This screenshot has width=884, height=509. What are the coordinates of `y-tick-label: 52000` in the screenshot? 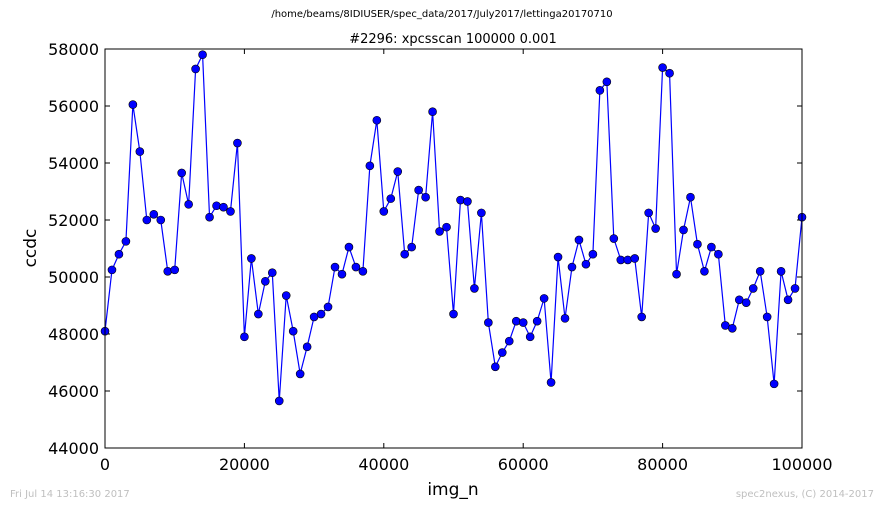 It's located at (73, 220).